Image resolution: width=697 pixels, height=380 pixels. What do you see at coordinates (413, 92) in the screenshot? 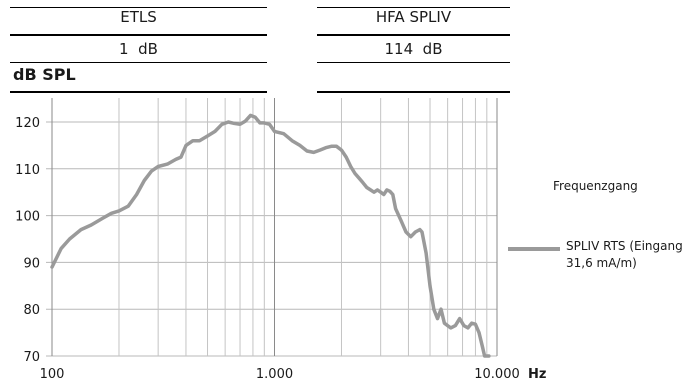
I see `spec-table-bottom-rule-right` at bounding box center [413, 92].